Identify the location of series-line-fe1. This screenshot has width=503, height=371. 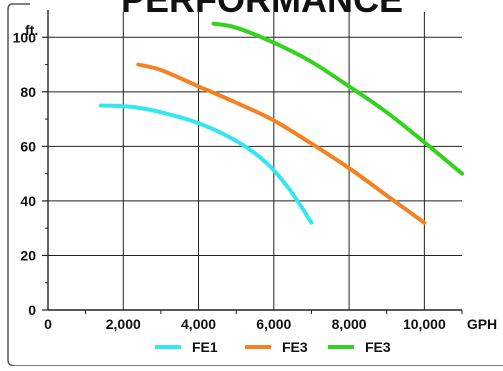
(206, 164).